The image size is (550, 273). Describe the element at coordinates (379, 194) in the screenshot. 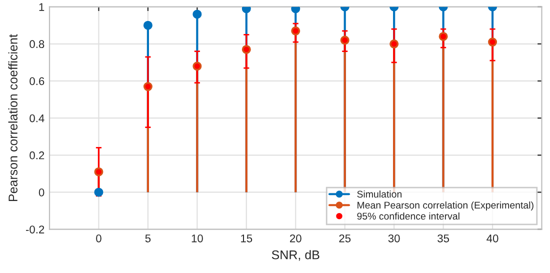

I see `legend-label: Simulation` at that location.